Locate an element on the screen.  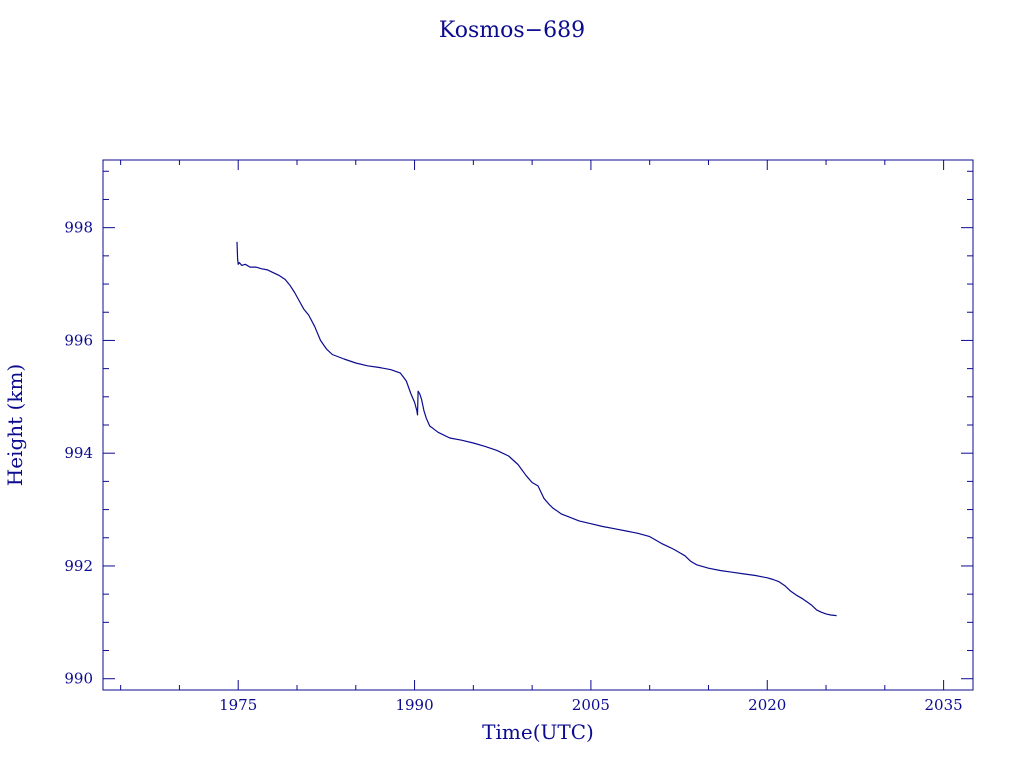
y-tick-label: 994 is located at coordinates (78, 453).